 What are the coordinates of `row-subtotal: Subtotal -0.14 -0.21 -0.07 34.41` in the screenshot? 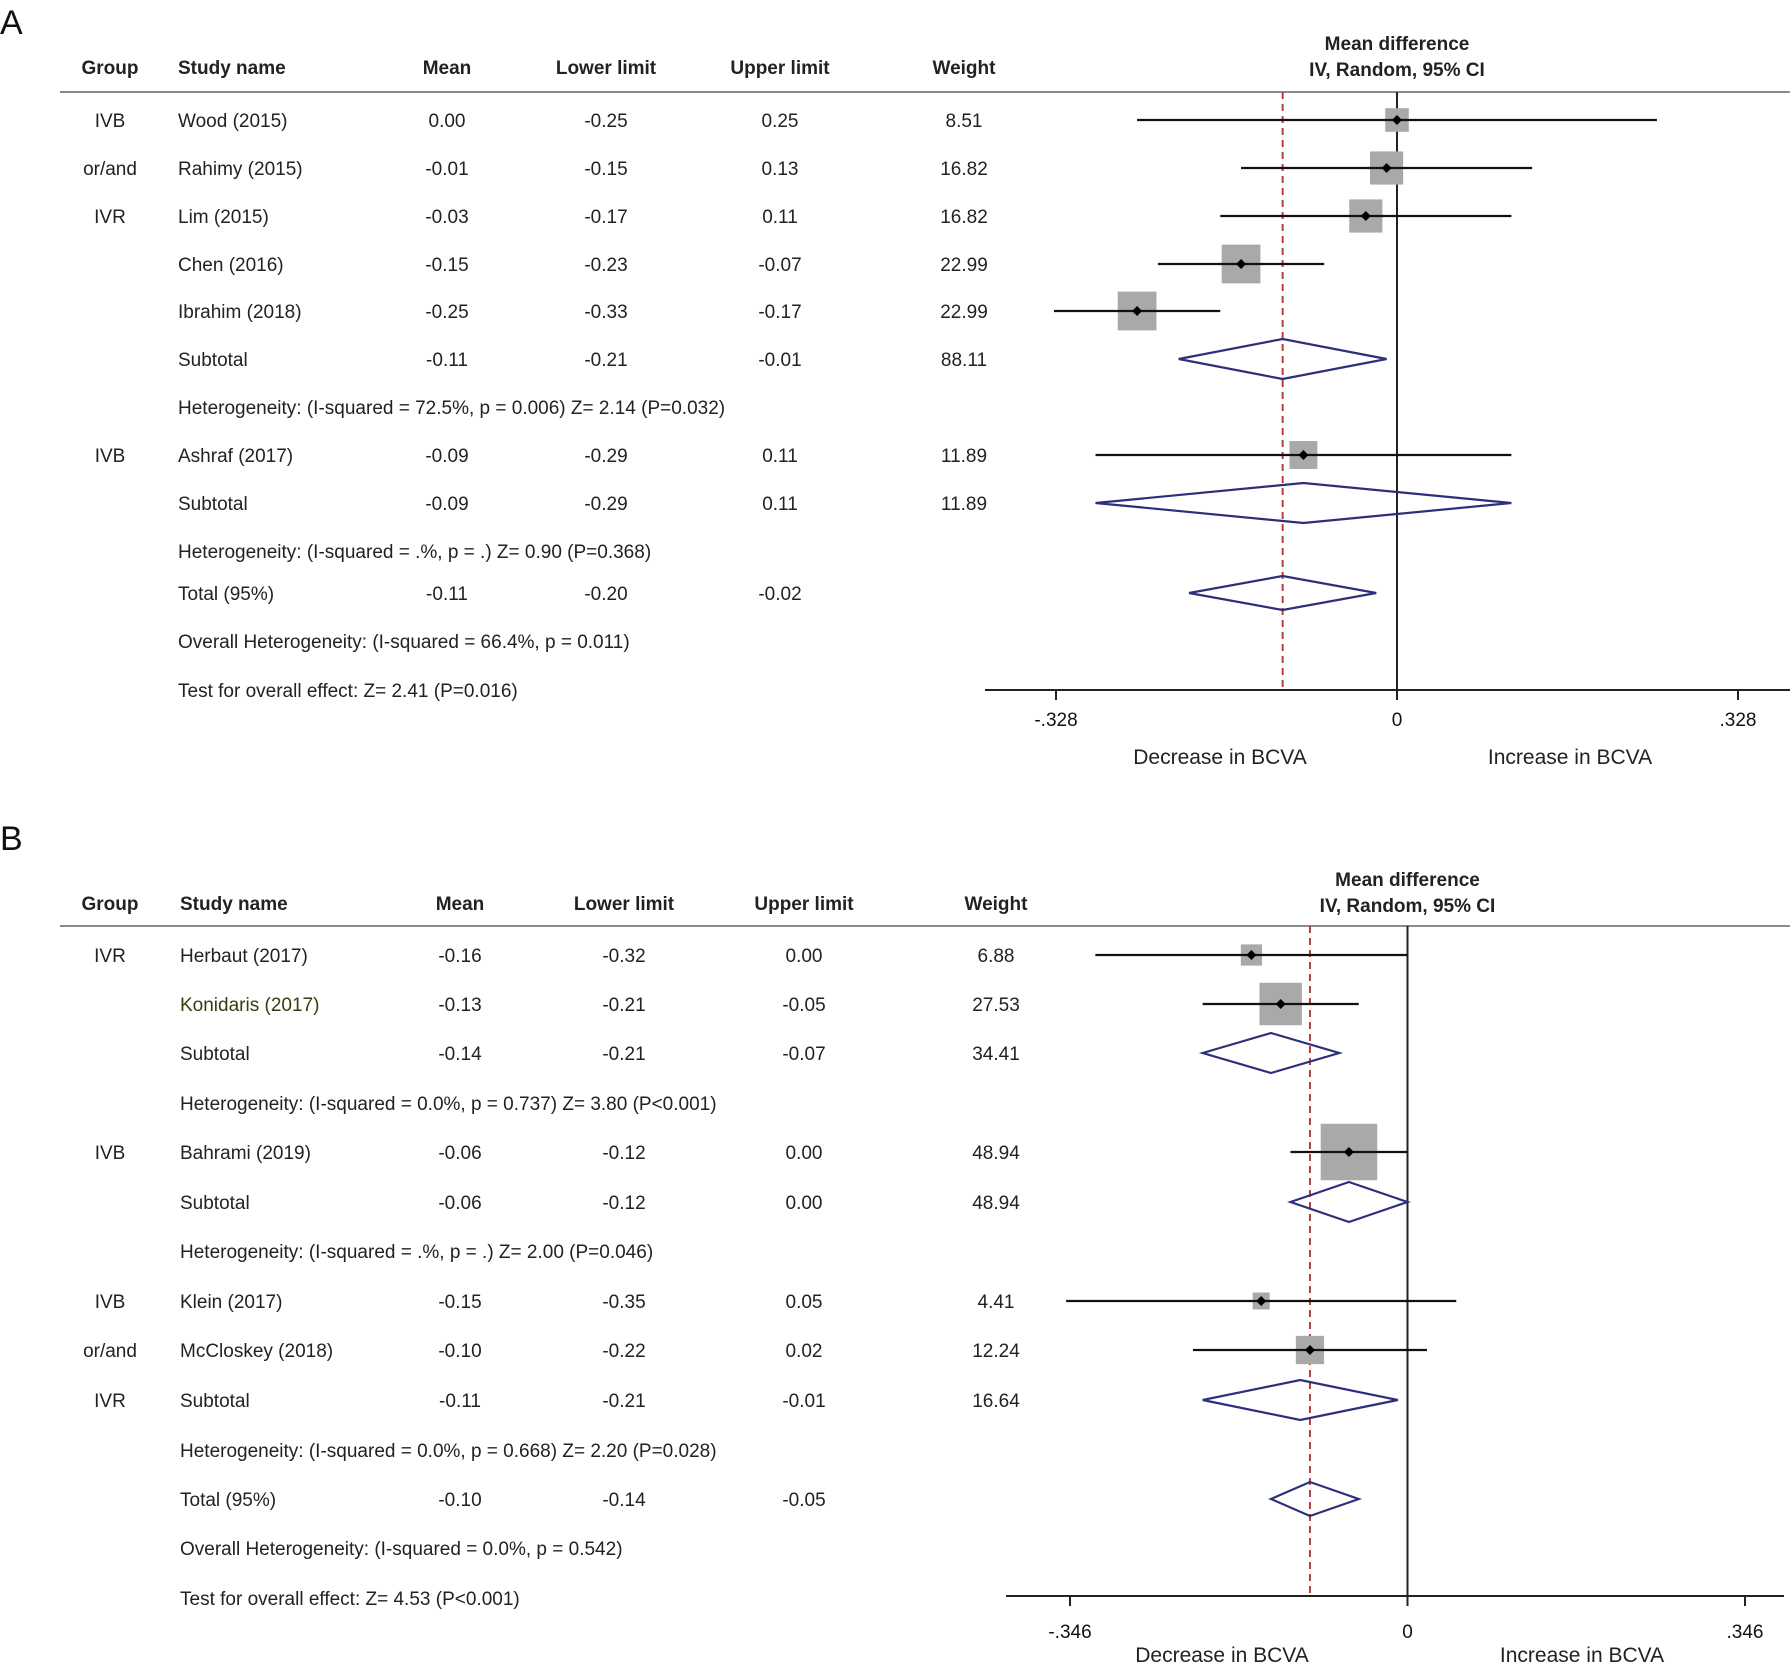 It's located at (762, 1053).